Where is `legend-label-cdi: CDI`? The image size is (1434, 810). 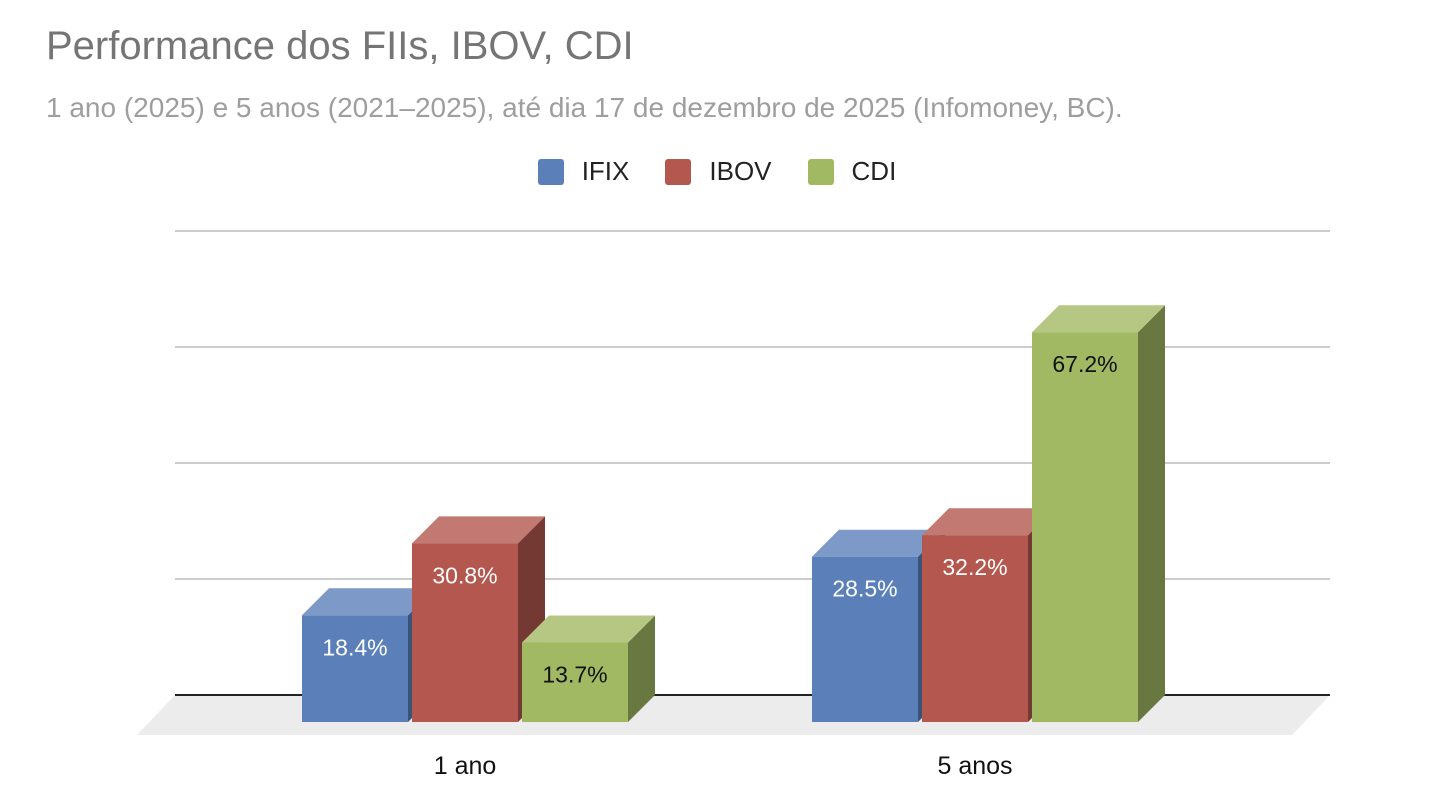 legend-label-cdi: CDI is located at coordinates (874, 171).